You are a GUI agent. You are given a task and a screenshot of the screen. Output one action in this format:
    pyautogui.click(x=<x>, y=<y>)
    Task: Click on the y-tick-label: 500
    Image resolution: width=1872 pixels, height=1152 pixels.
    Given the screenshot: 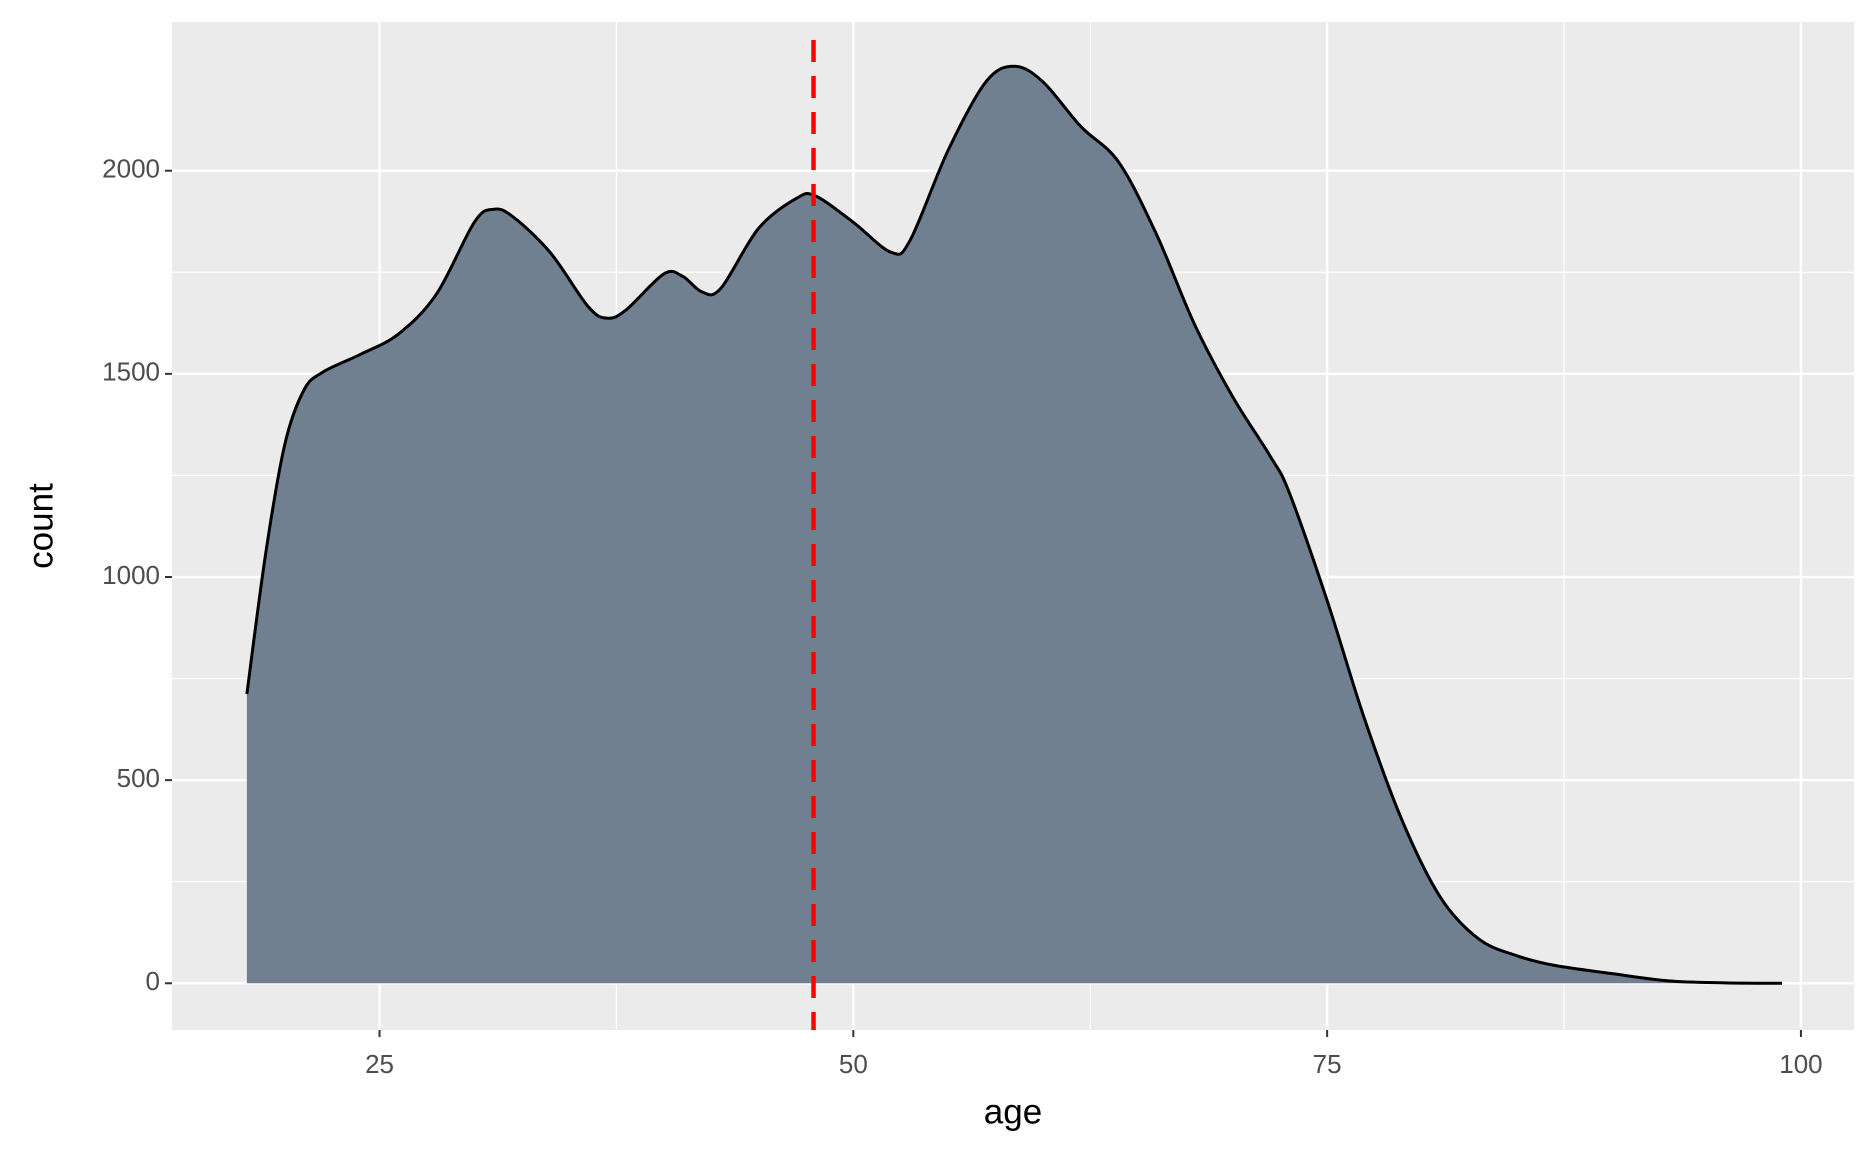 What is the action you would take?
    pyautogui.click(x=138, y=778)
    